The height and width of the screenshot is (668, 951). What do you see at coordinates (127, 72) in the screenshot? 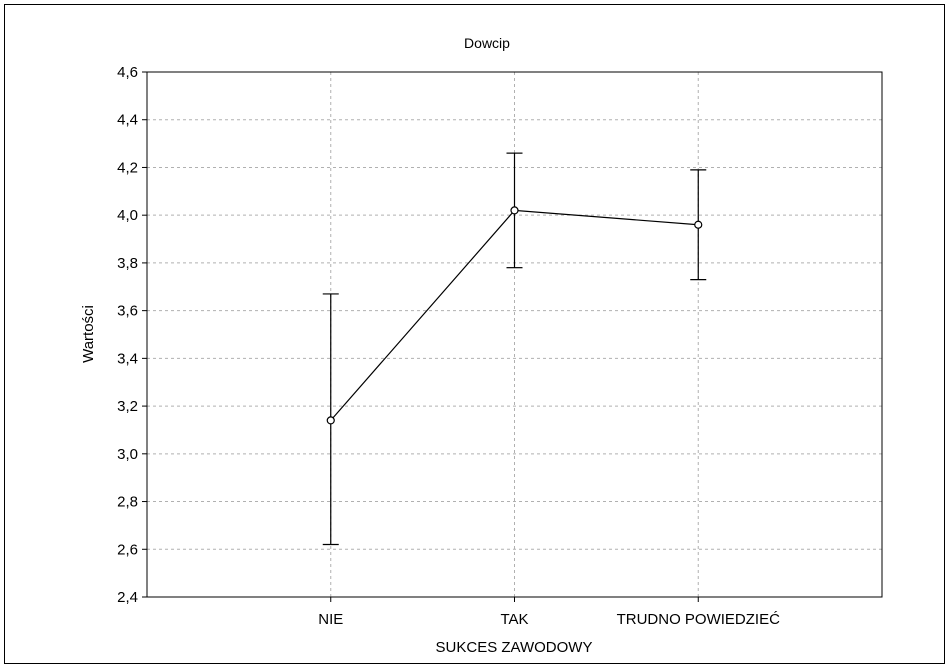
I see `y-tick-label: 4,6` at bounding box center [127, 72].